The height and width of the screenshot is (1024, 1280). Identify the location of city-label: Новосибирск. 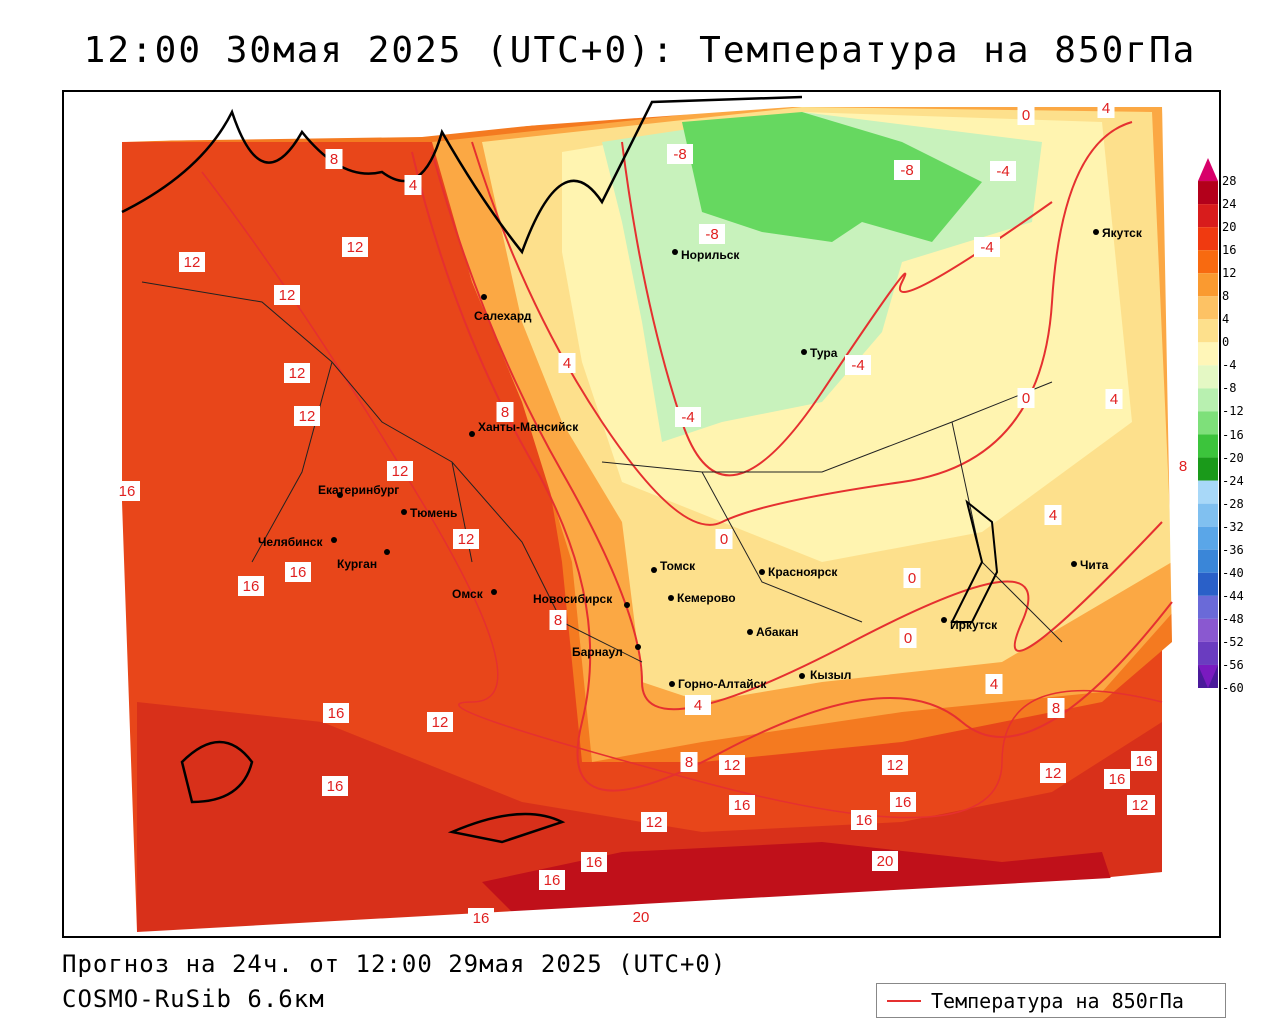
(573, 599).